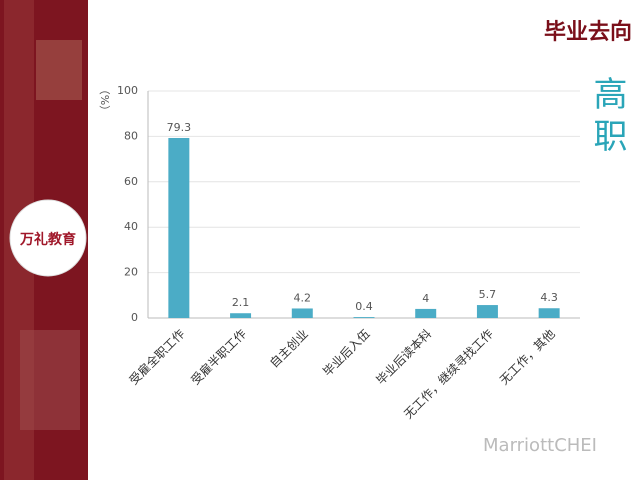  I want to click on y-tick-label: 0, so click(134, 317).